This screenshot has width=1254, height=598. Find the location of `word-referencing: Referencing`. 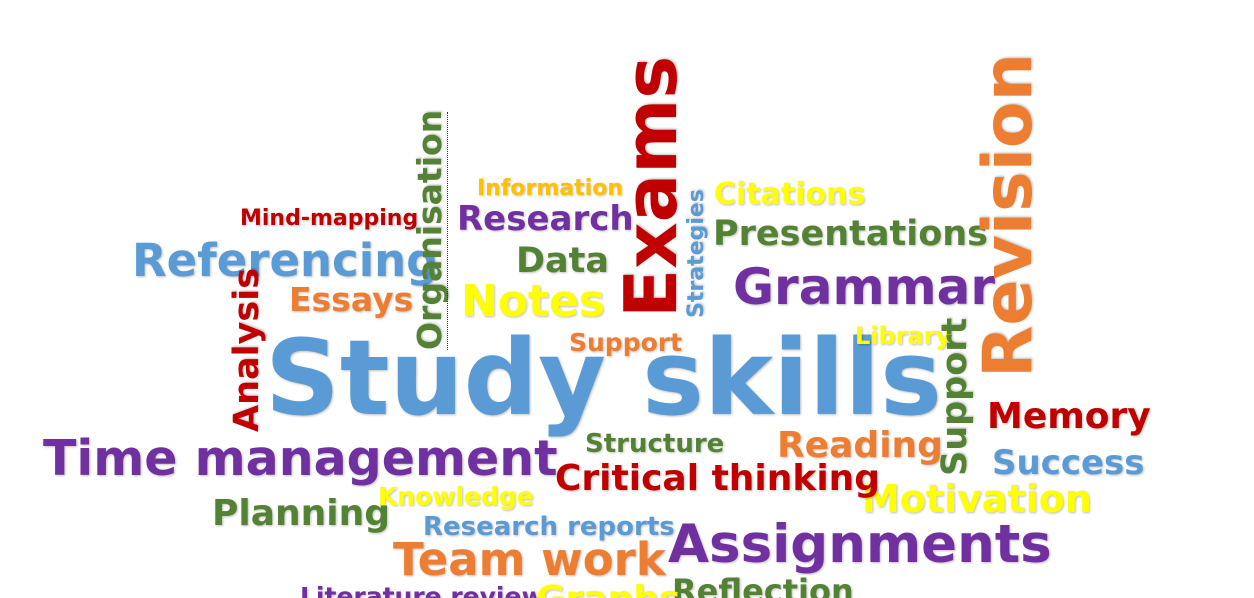

word-referencing: Referencing is located at coordinates (285, 260).